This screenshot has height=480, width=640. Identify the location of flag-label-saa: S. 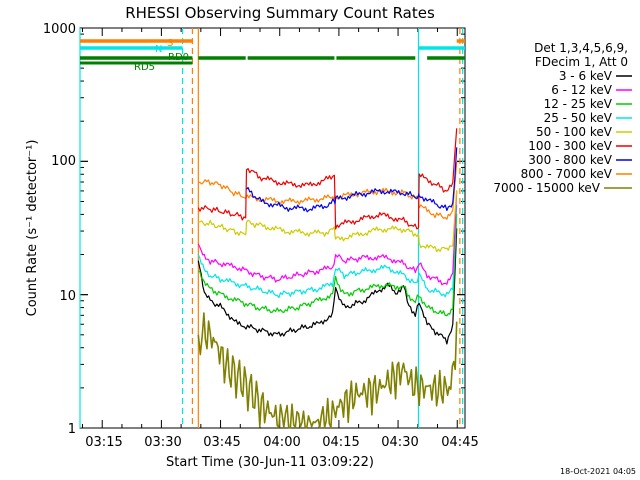
(170, 43).